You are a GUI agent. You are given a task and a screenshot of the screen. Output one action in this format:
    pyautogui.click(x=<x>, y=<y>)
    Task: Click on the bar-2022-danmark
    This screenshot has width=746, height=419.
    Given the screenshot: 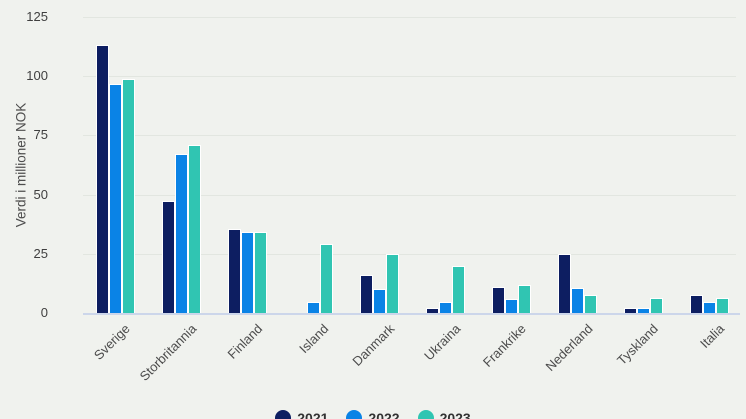 What is the action you would take?
    pyautogui.click(x=379, y=301)
    